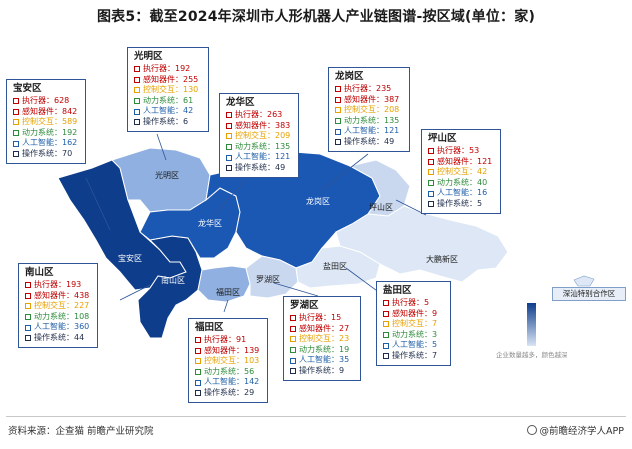 The image size is (632, 449). I want to click on category-count: 192, so click(70, 132).